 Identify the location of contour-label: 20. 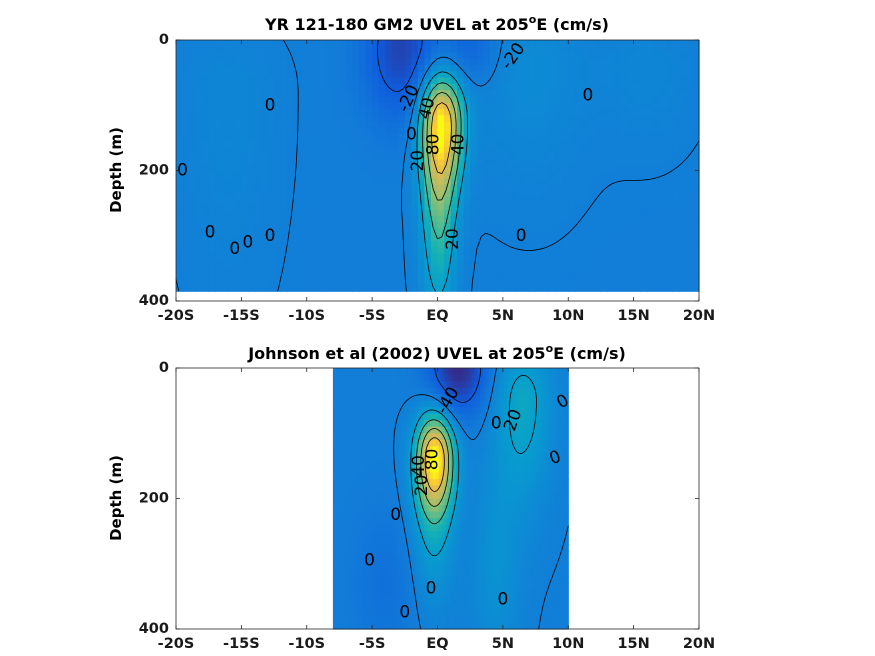
(418, 161).